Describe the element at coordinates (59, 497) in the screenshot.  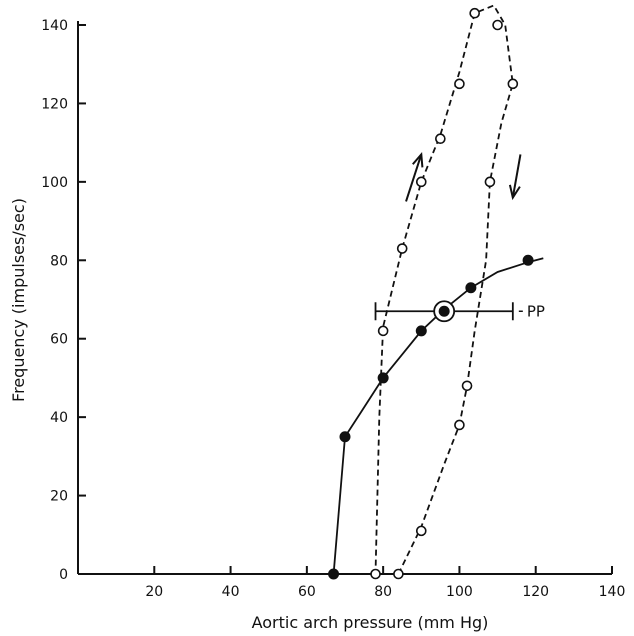
I see `y-tick-label: 20` at that location.